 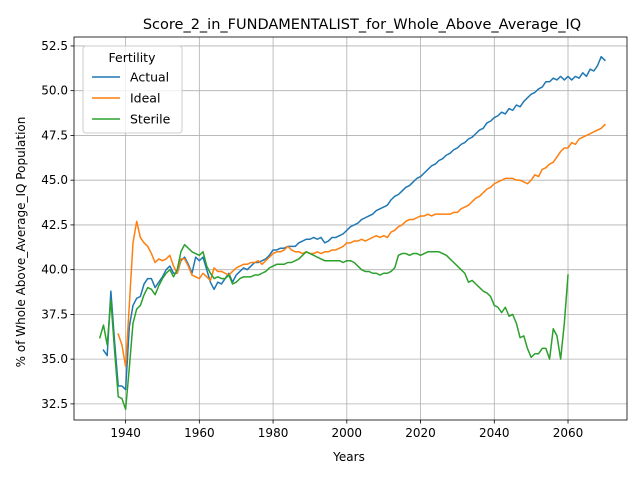 What do you see at coordinates (150, 119) in the screenshot?
I see `legend-label-sterile: Sterile` at bounding box center [150, 119].